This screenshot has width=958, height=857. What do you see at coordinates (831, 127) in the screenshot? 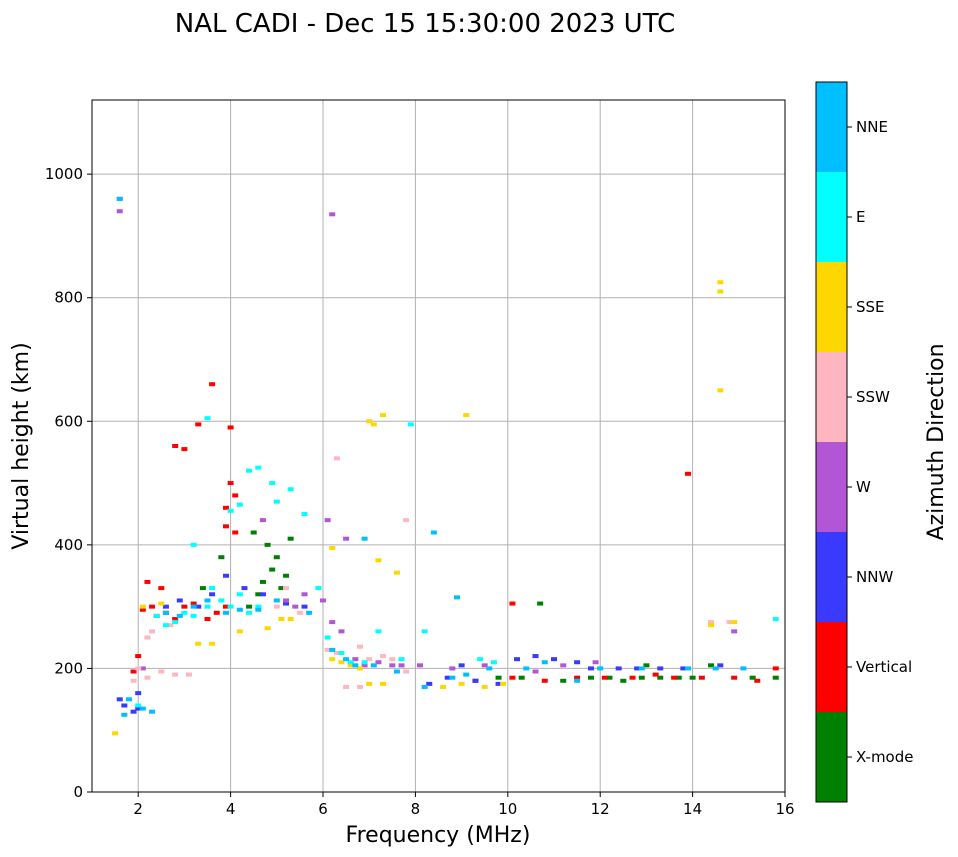
I see `colorbar-segment-nne` at bounding box center [831, 127].